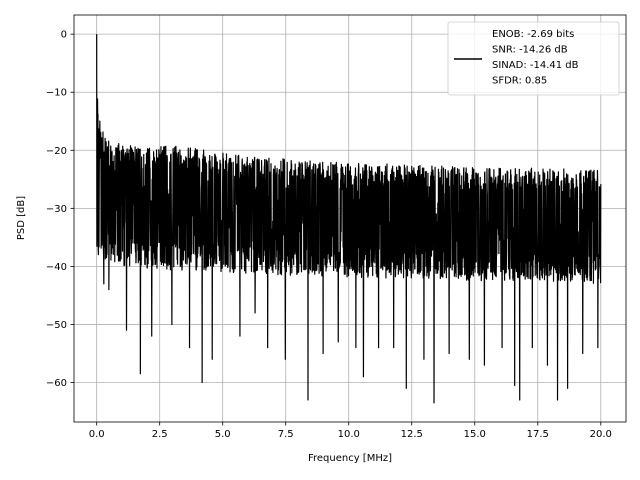 The width and height of the screenshot is (640, 480). Describe the element at coordinates (56, 93) in the screenshot. I see `y-tick-label: −10` at that location.